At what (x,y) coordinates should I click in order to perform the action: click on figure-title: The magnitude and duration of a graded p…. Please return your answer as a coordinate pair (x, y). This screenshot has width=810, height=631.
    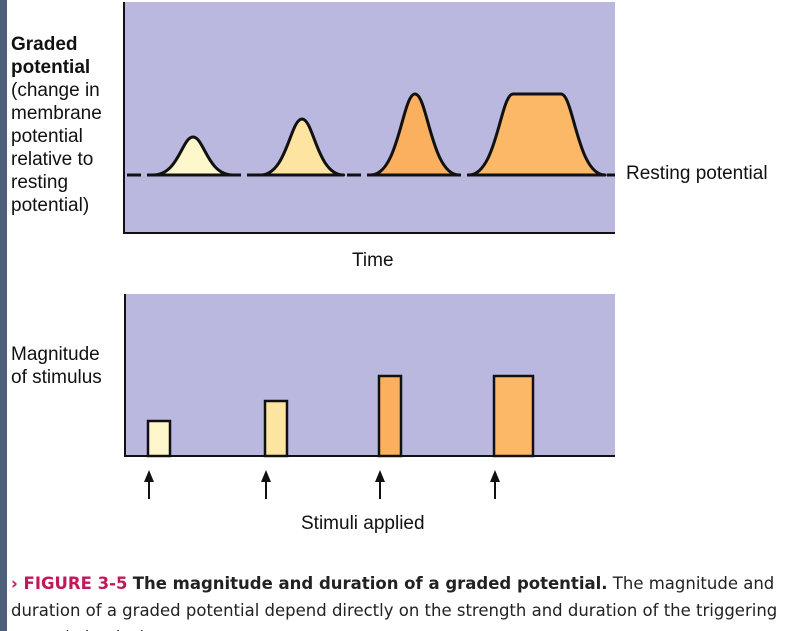
    Looking at the image, I should click on (370, 583).